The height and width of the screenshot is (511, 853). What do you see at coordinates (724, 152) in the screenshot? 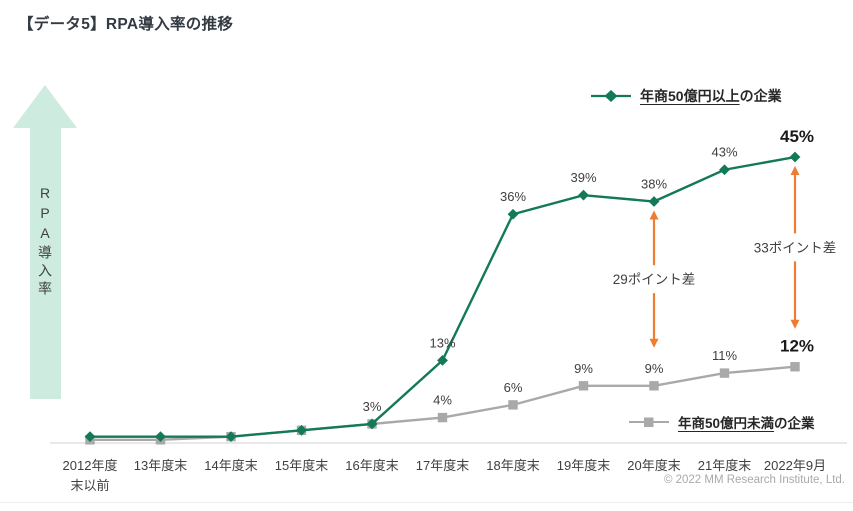
I see `data-point-label: 43%` at bounding box center [724, 152].